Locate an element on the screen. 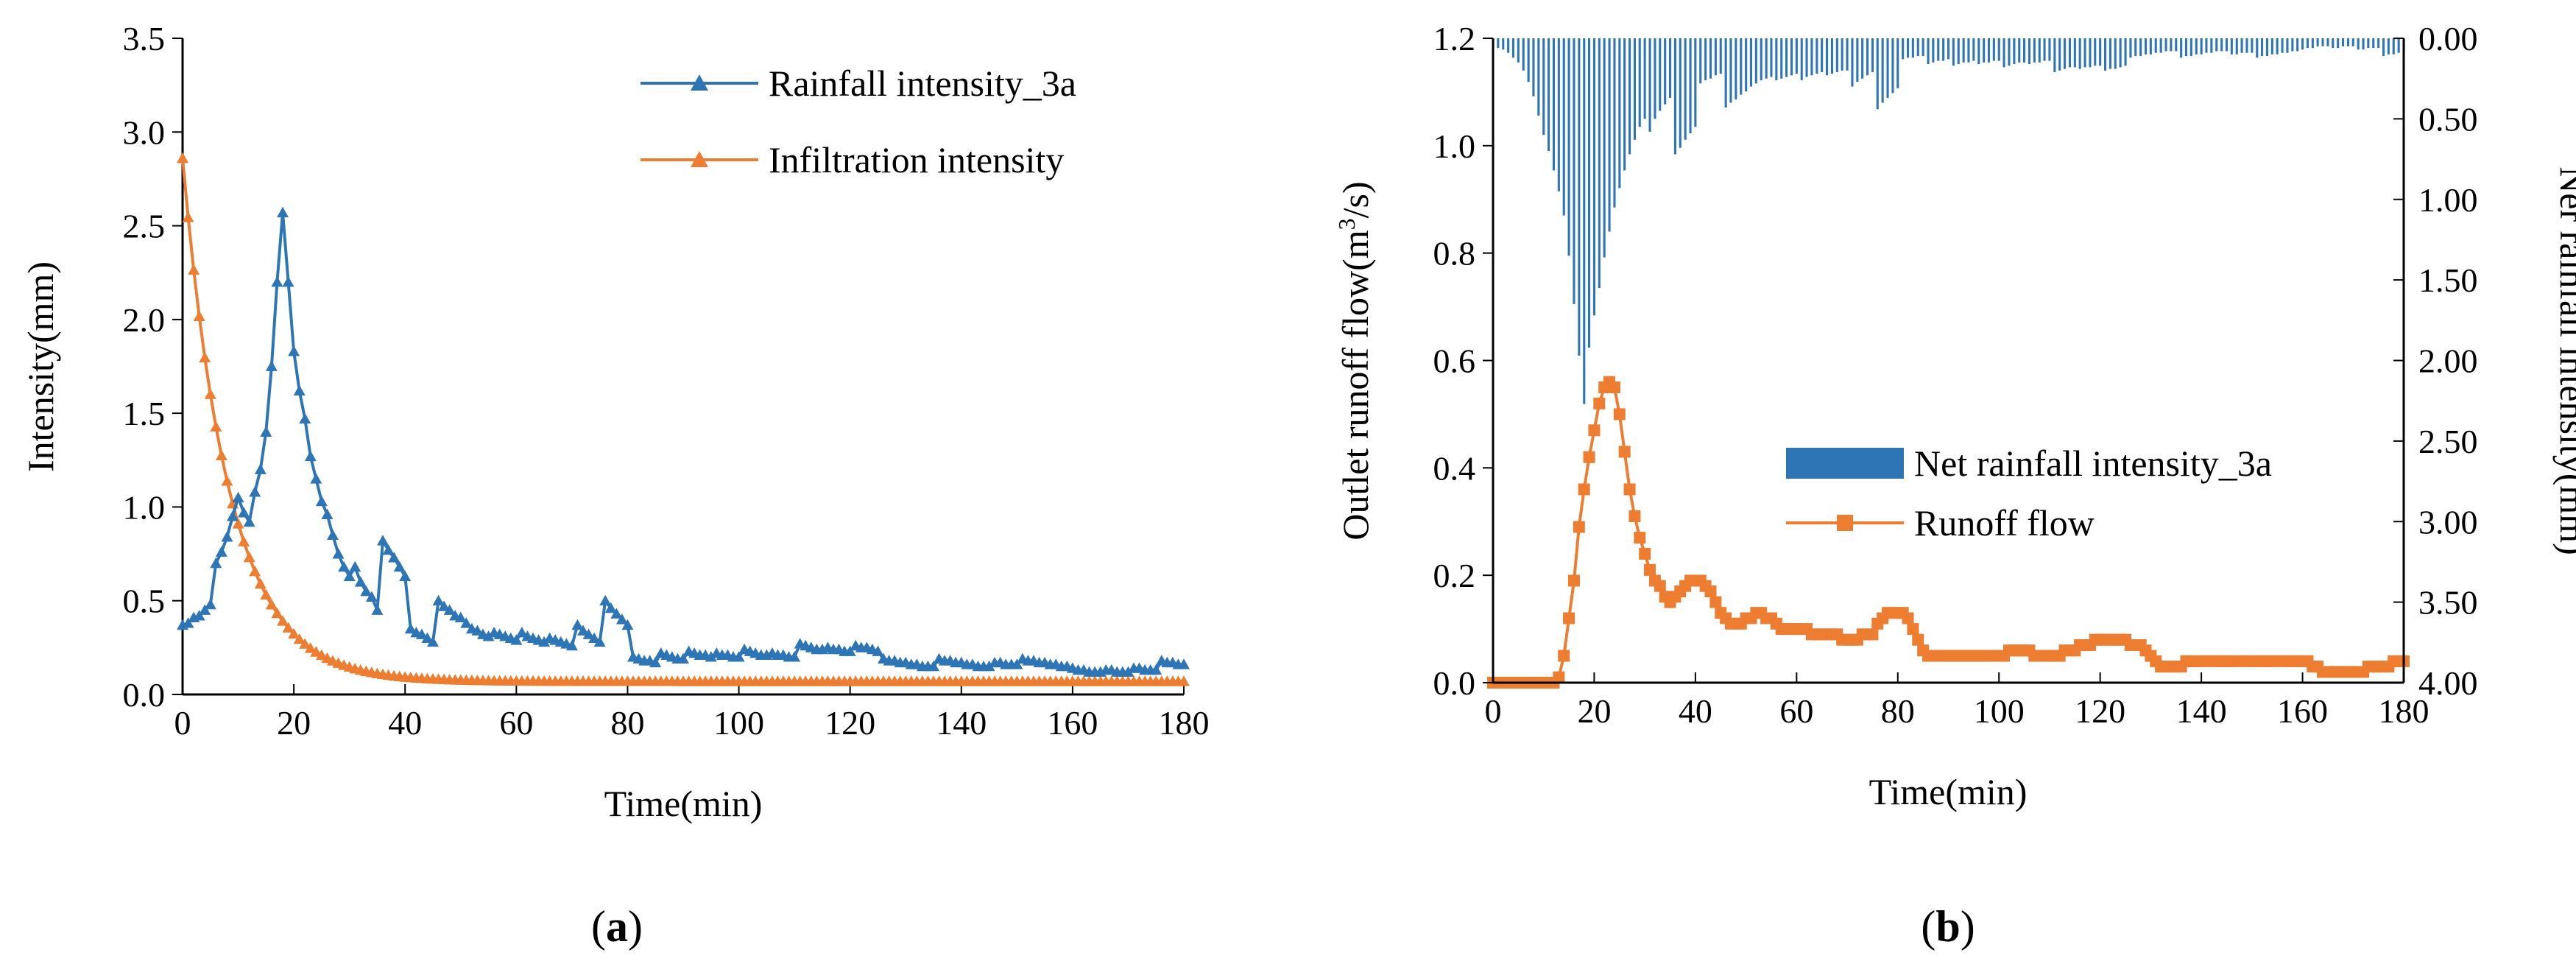  x-tick-label: 60 is located at coordinates (516, 723).